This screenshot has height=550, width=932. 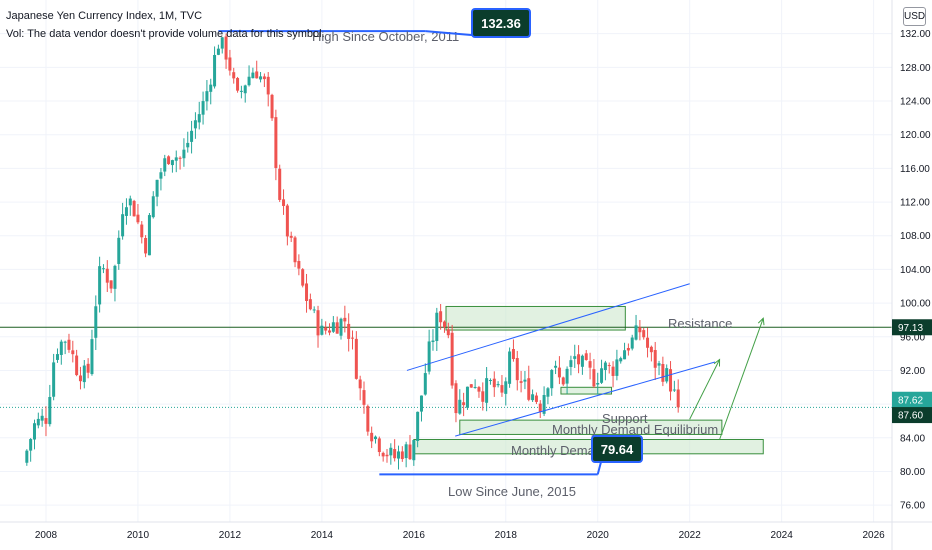 What do you see at coordinates (625, 418) in the screenshot?
I see `support-label: Support` at bounding box center [625, 418].